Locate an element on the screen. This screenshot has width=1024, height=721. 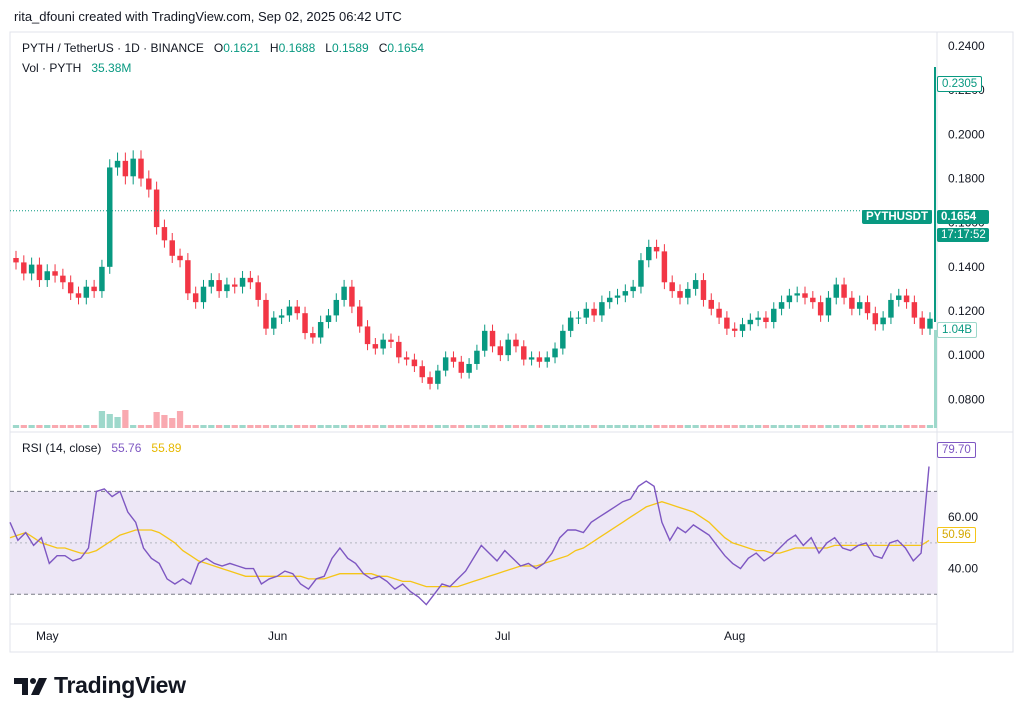
volume-value: 35.38M is located at coordinates (111, 68).